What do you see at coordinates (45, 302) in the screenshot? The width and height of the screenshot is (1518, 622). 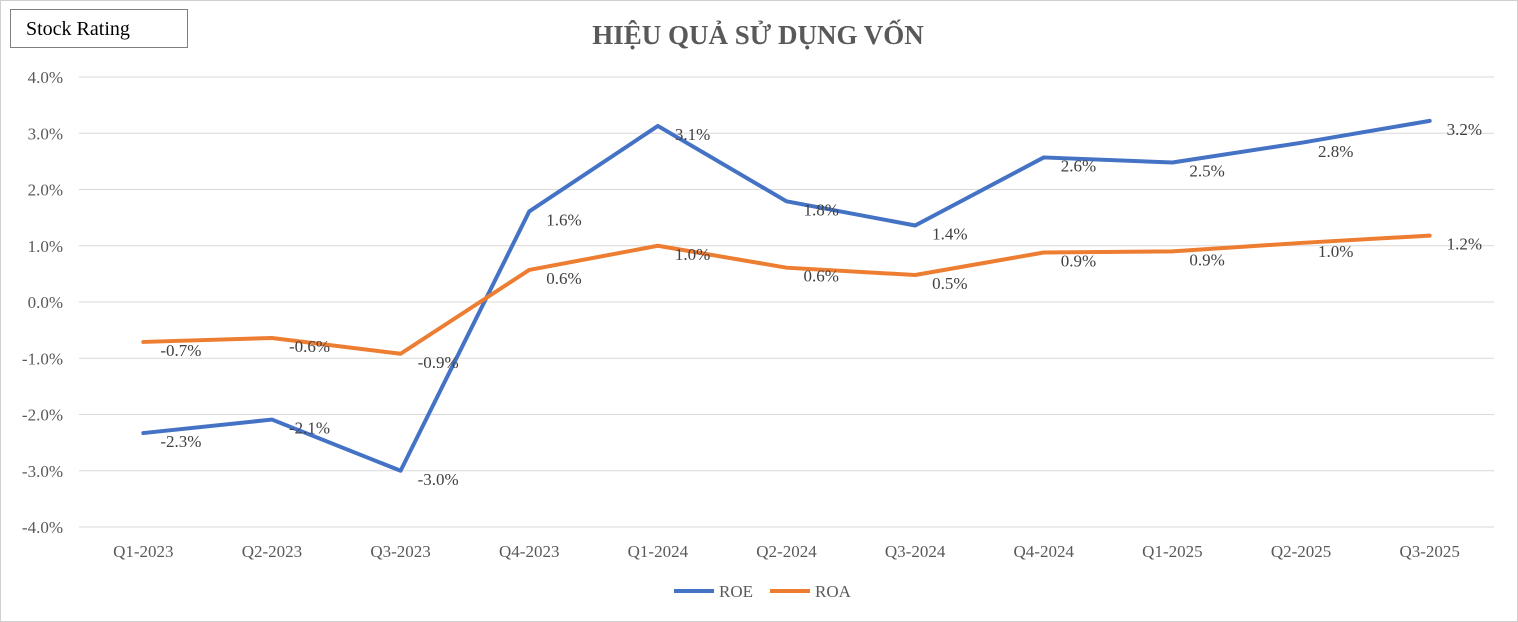 I see `y-tick-label: 0.0%` at bounding box center [45, 302].